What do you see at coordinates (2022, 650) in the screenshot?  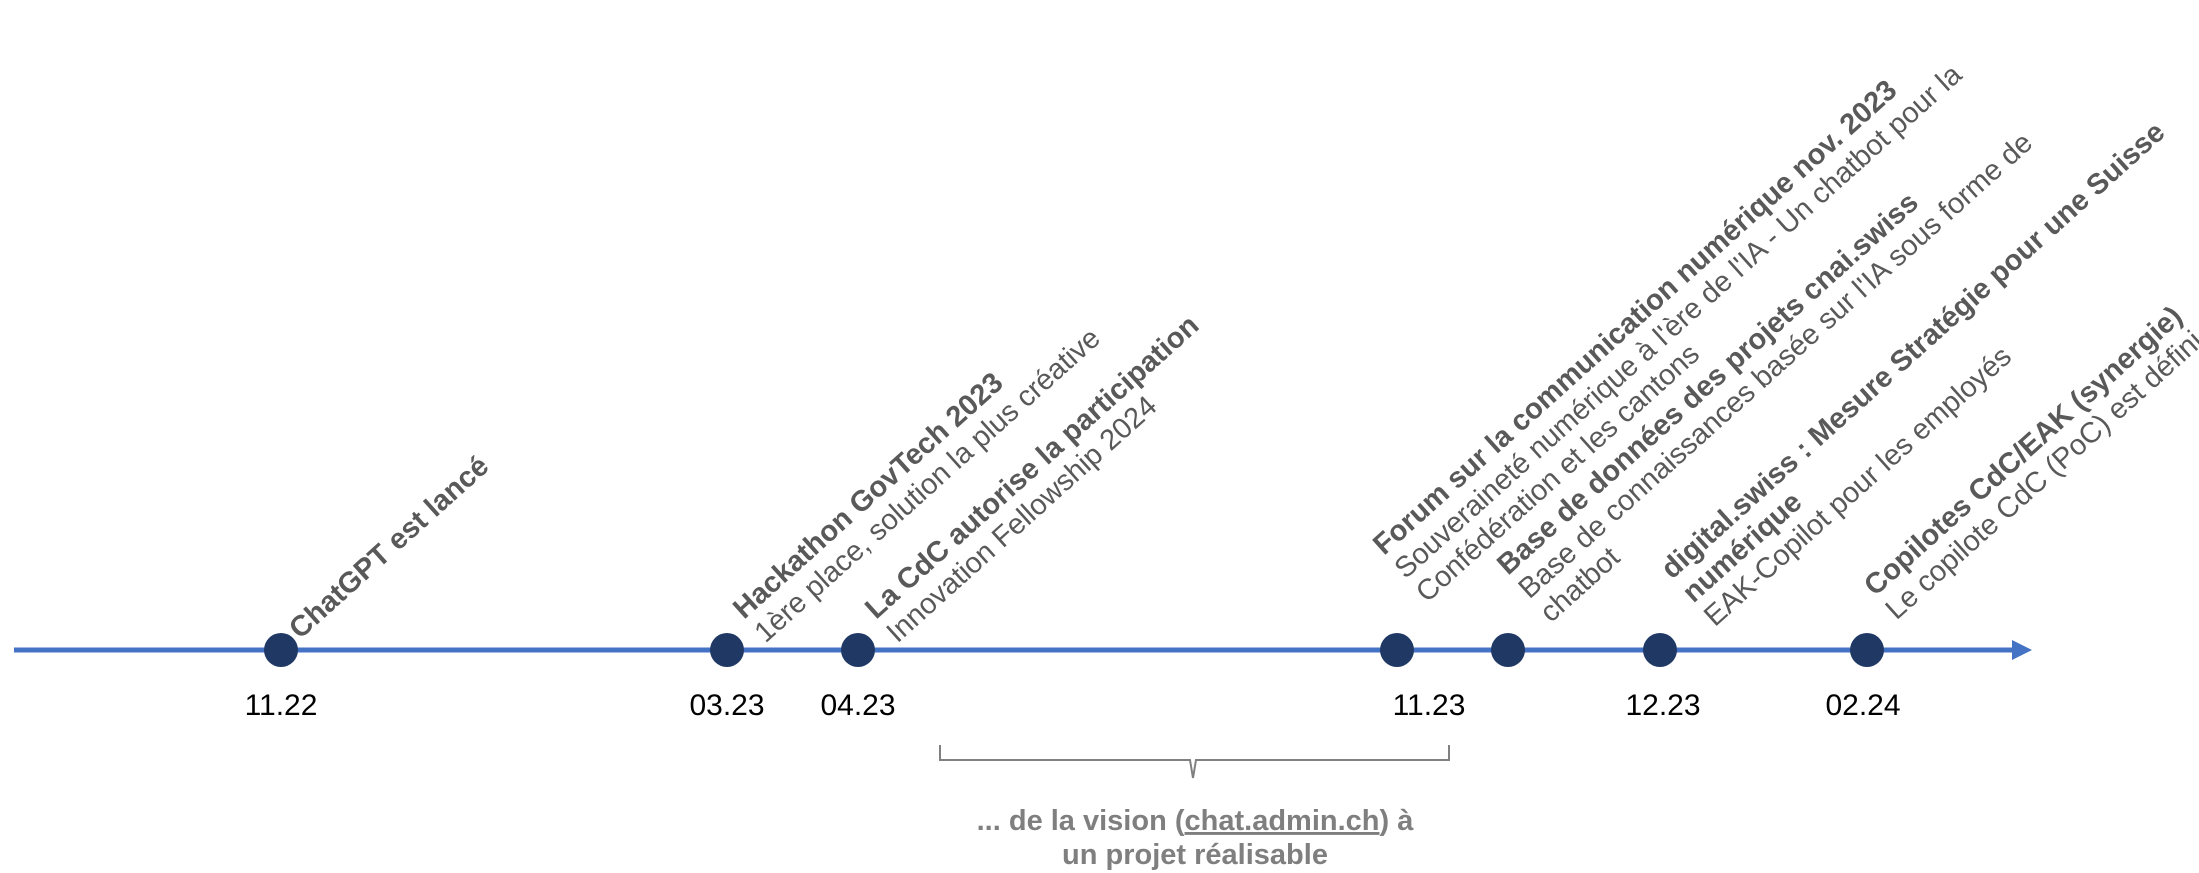 I see `timeline-arrowhead` at bounding box center [2022, 650].